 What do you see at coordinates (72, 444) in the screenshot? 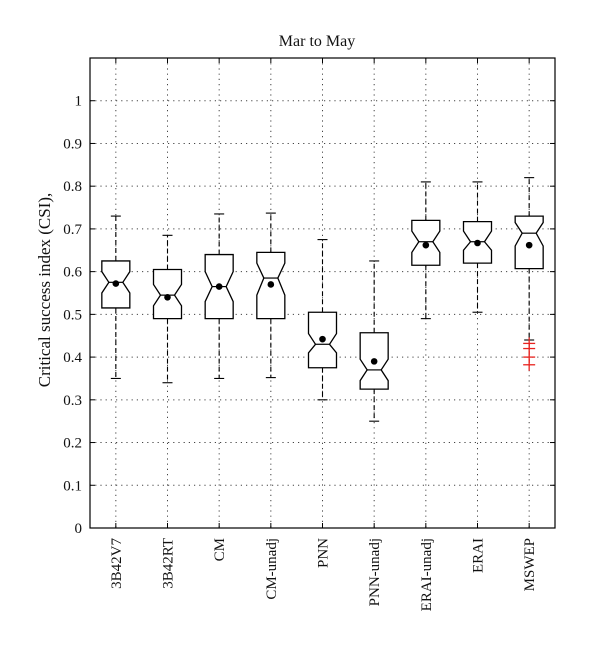
I see `y-tick-label: 0.2` at bounding box center [72, 444].